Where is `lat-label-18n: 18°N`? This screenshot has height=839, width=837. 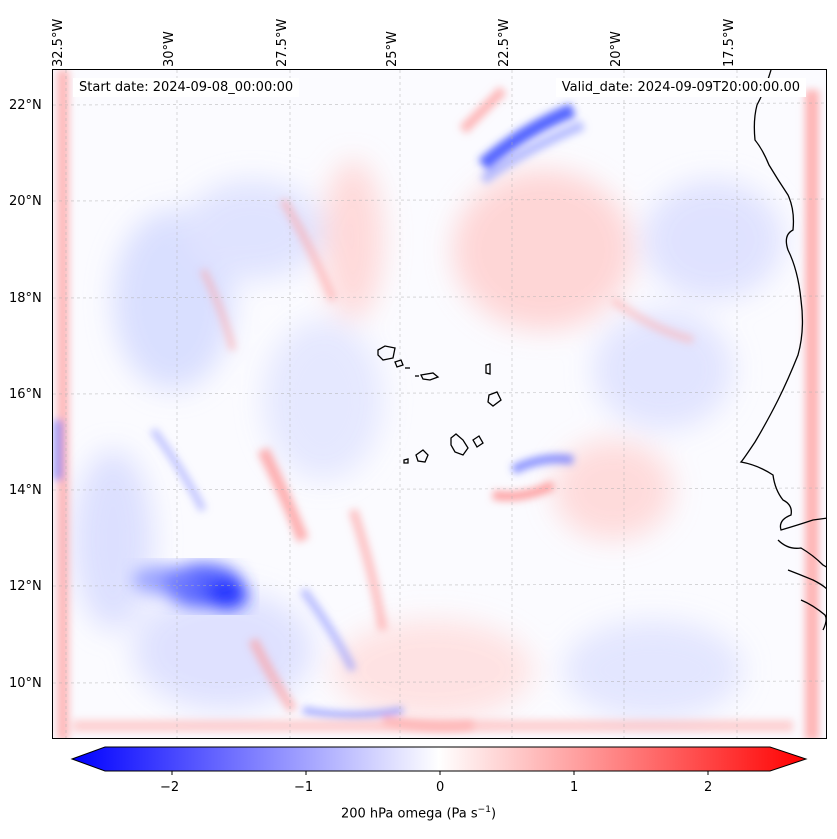
lat-label-18n: 18°N is located at coordinates (25, 298).